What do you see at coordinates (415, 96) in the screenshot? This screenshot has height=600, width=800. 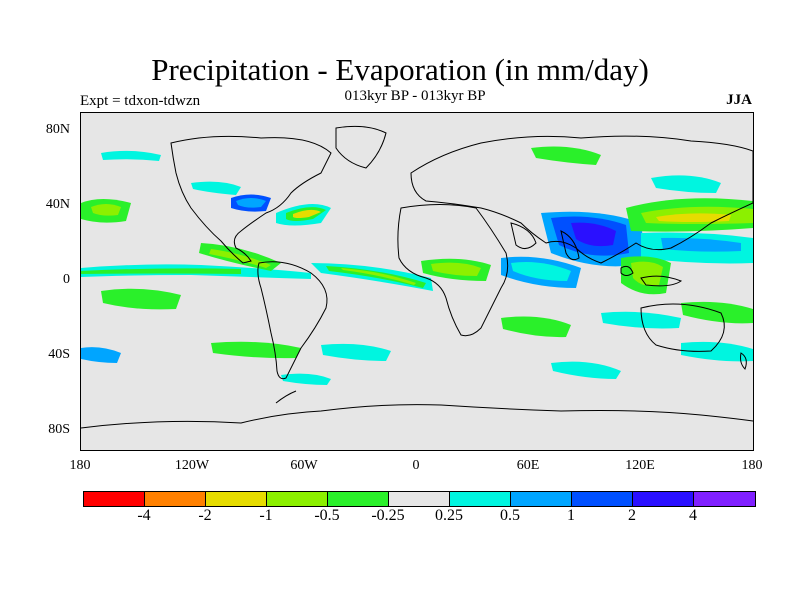 I see `map-subtitle: 013kyr BP - 013kyr BP` at bounding box center [415, 96].